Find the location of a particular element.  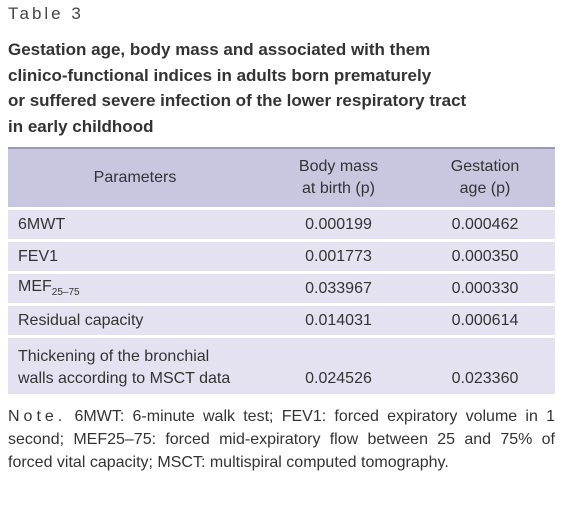

cell: 0.033967 is located at coordinates (338, 288).